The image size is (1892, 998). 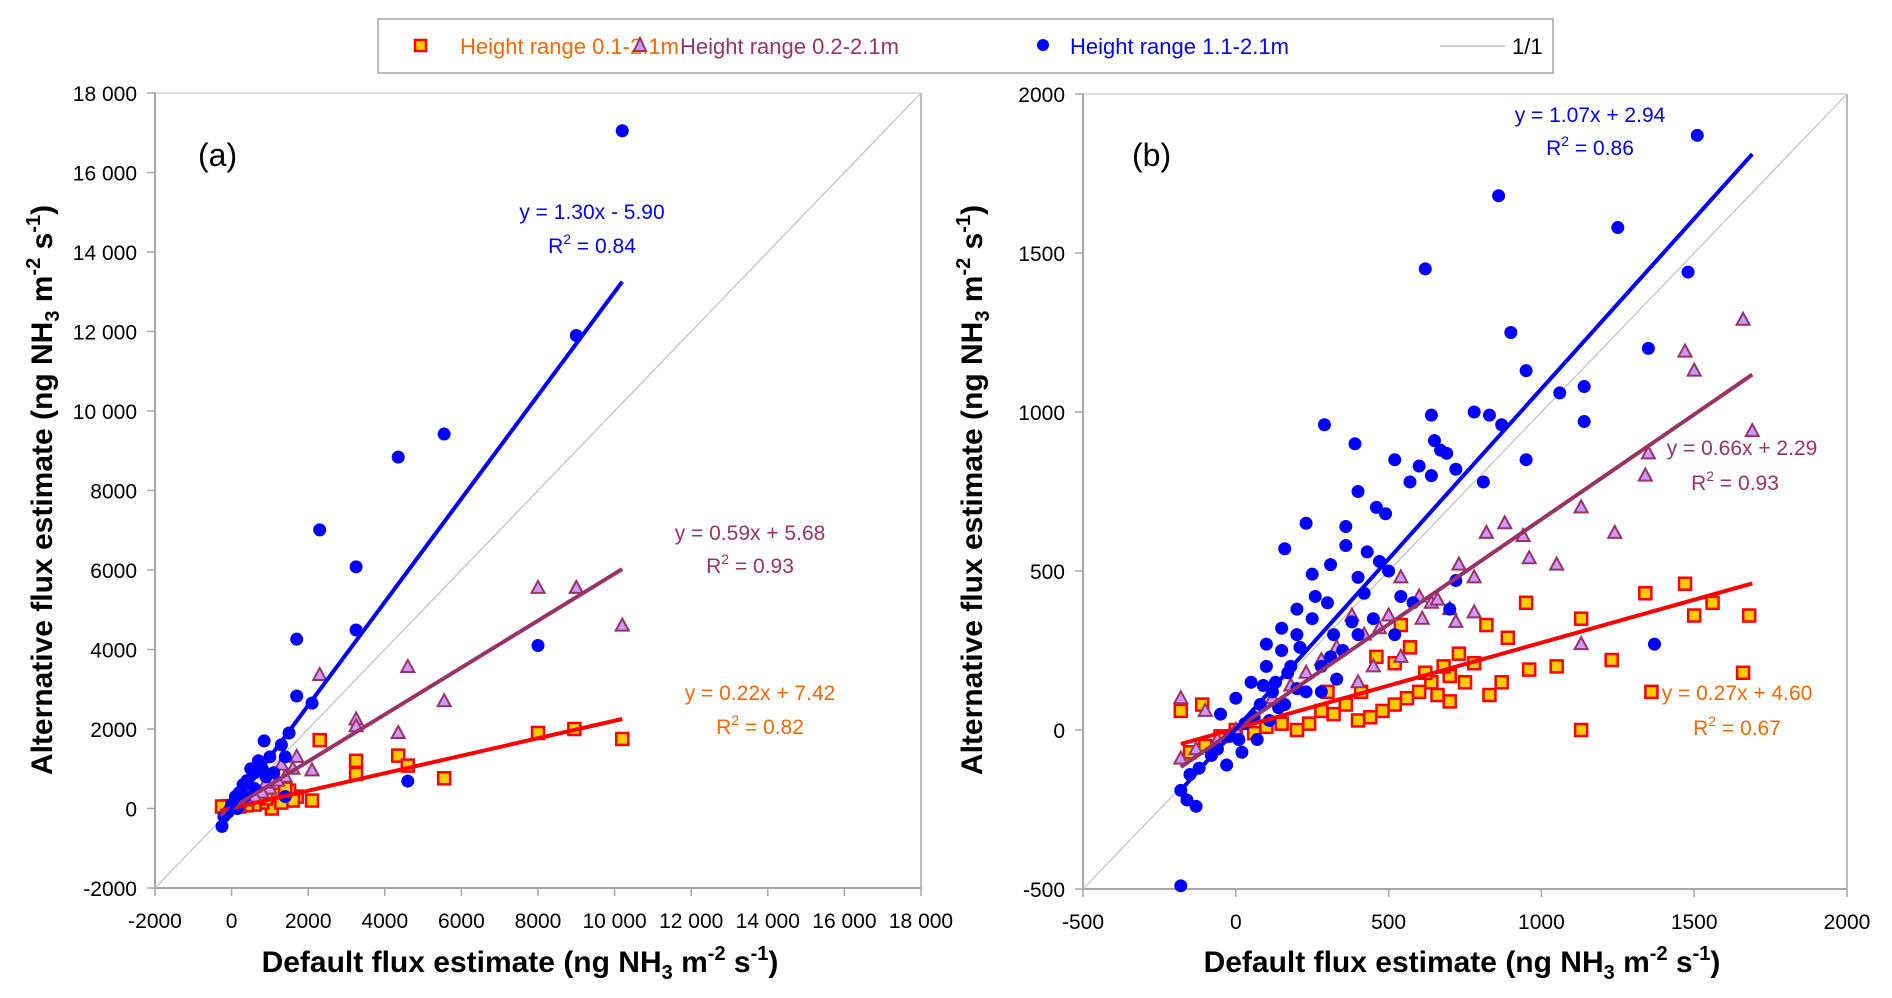 I want to click on legend-marker-square, so click(x=420, y=45).